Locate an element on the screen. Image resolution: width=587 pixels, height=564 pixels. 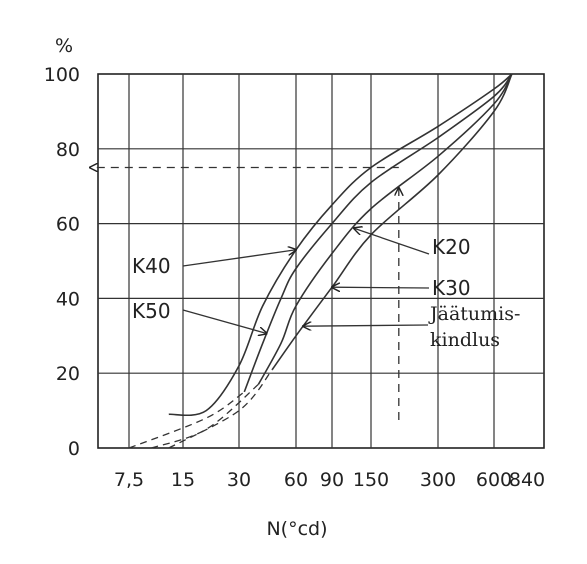
annotation-k40: K40 is located at coordinates (214, 264).